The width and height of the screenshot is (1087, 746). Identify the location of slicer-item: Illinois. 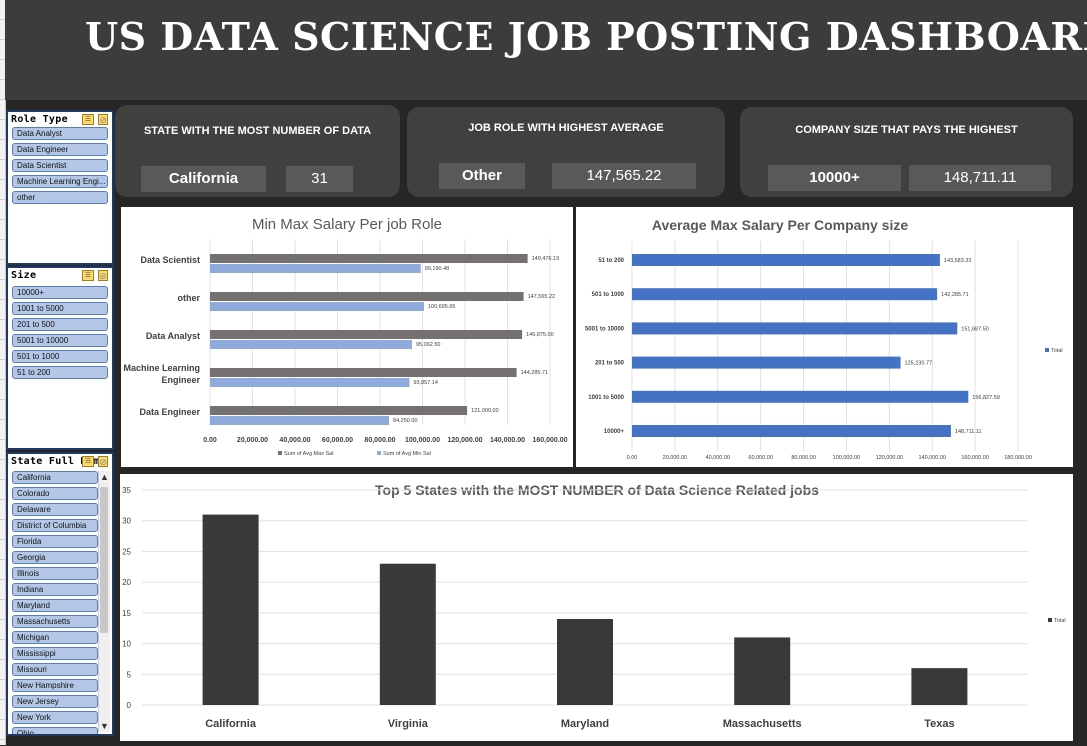
(55, 573).